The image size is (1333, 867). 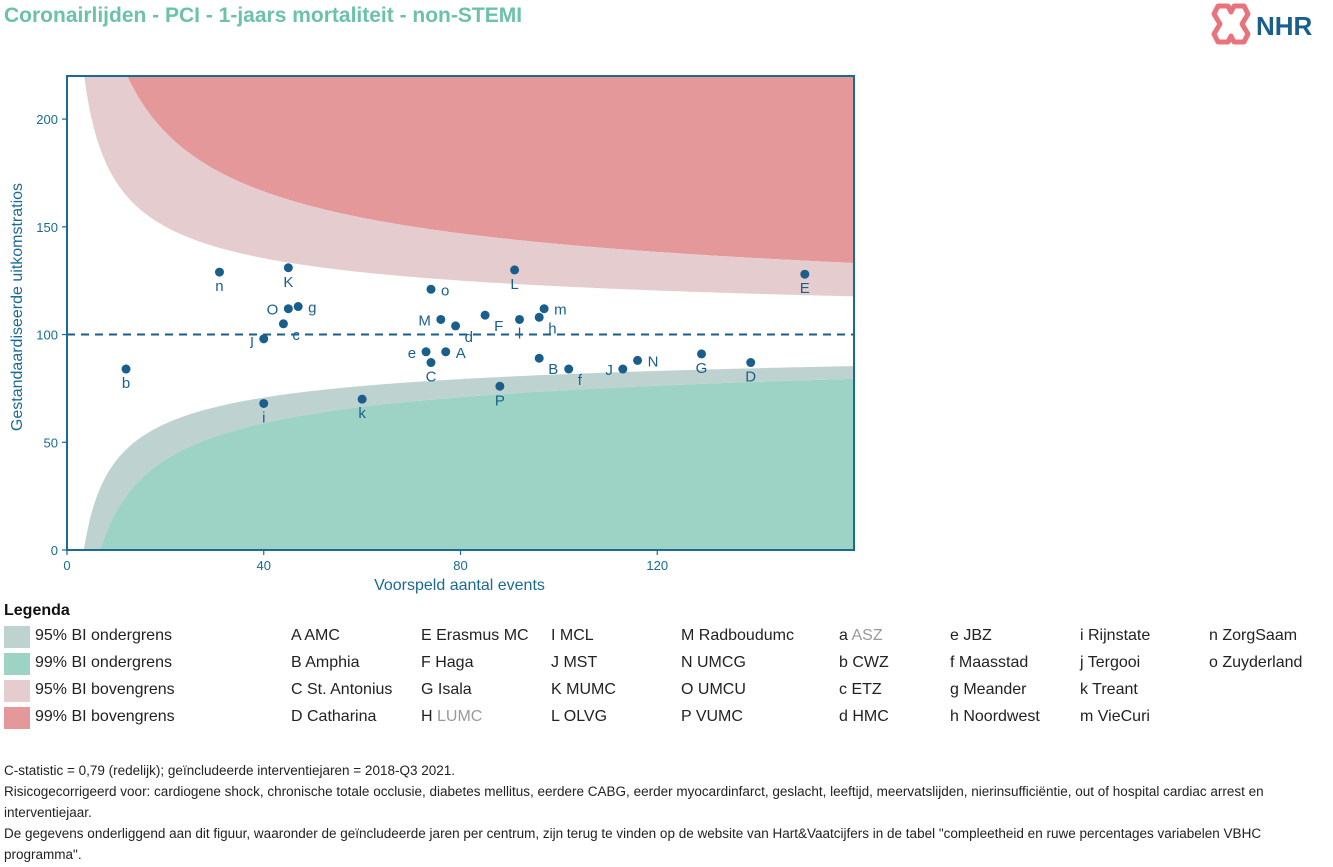 What do you see at coordinates (342, 716) in the screenshot?
I see `hospital-name: Catharina` at bounding box center [342, 716].